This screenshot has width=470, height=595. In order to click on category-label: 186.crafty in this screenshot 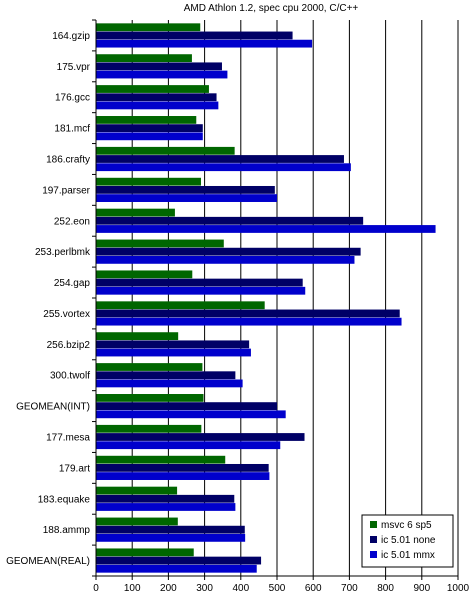, I will do `click(68, 160)`.